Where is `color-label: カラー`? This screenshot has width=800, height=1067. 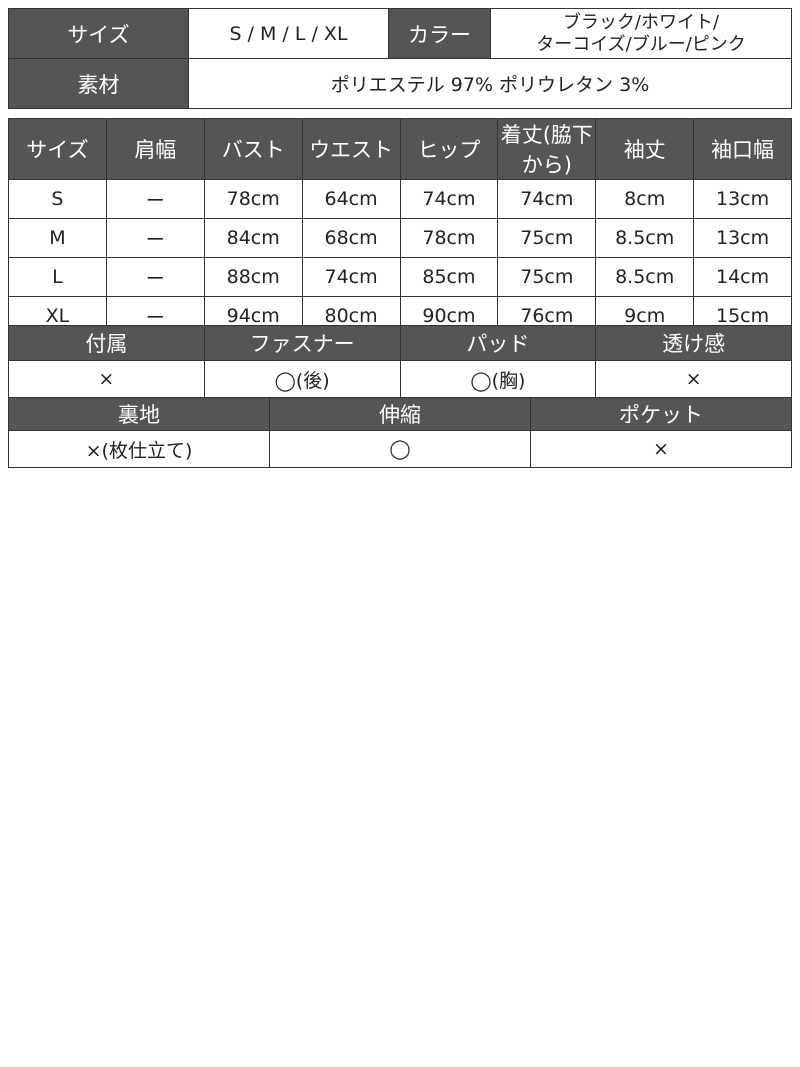
color-label: カラー is located at coordinates (439, 33).